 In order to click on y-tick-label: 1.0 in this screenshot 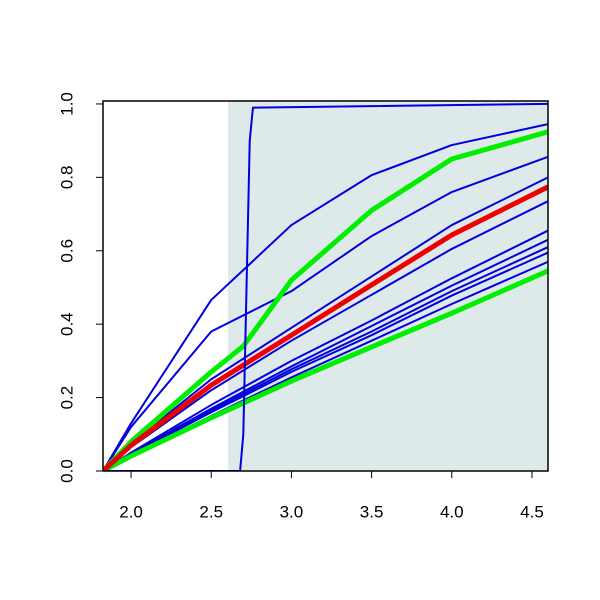, I will do `click(66, 104)`.